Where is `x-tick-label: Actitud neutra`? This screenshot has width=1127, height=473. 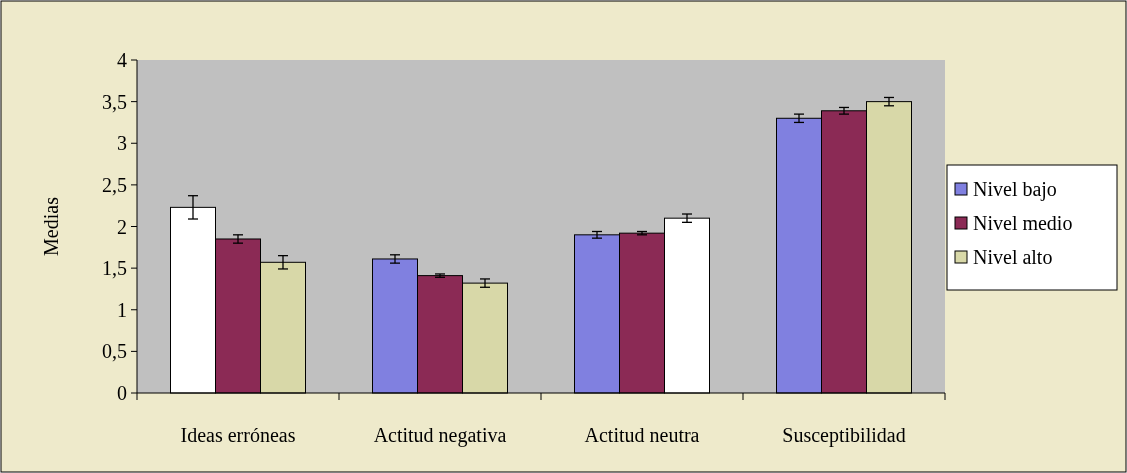 x-tick-label: Actitud neutra is located at coordinates (642, 435).